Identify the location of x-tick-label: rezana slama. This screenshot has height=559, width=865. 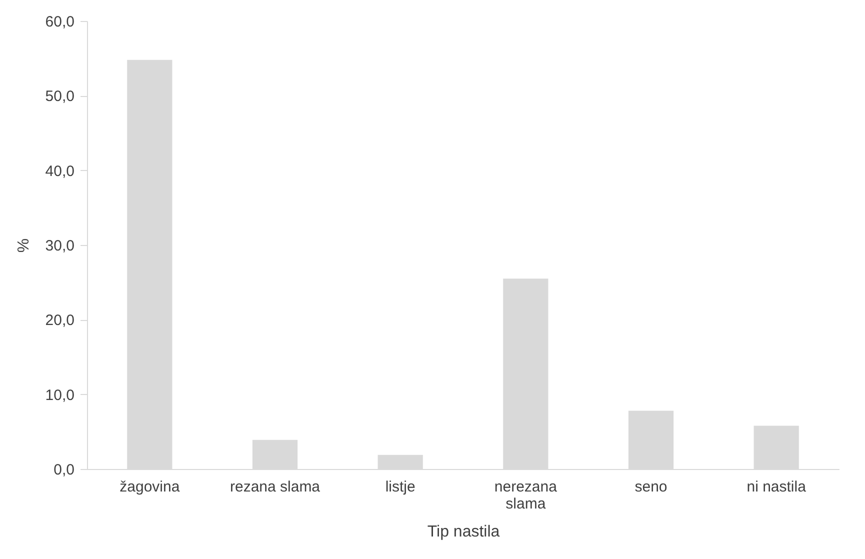
(275, 487).